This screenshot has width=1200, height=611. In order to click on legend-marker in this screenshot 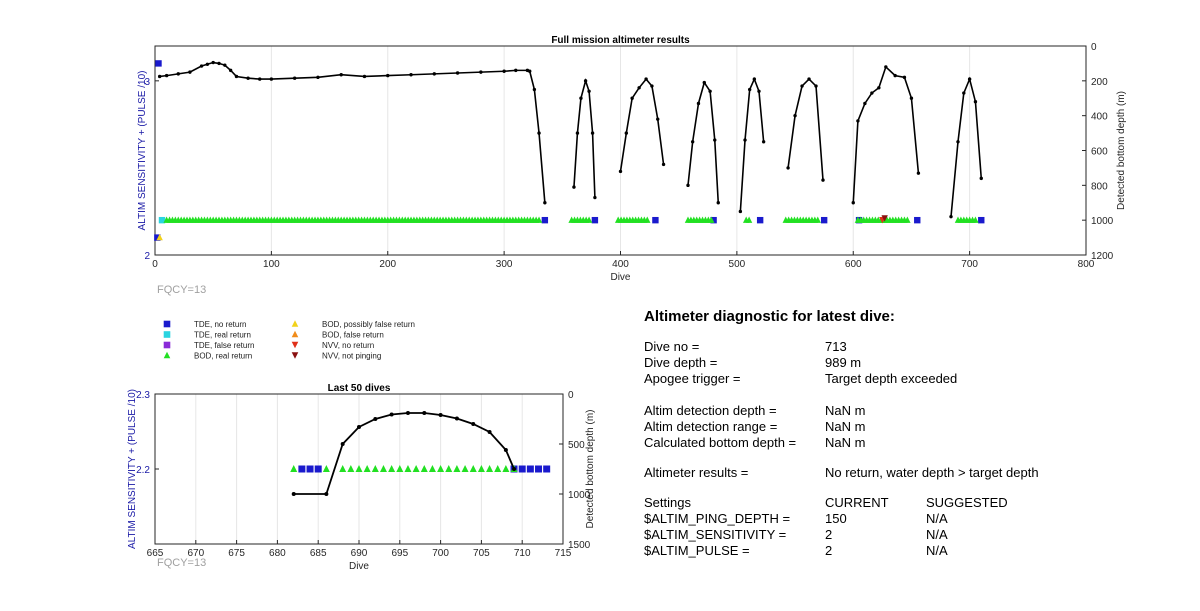, I will do `click(167, 355)`.